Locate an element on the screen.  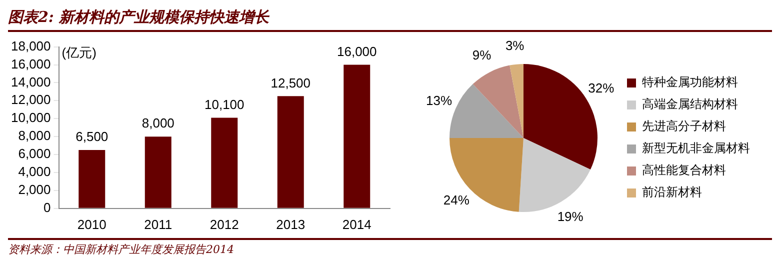
legend-label: 特种金属功能材料 is located at coordinates (690, 82).